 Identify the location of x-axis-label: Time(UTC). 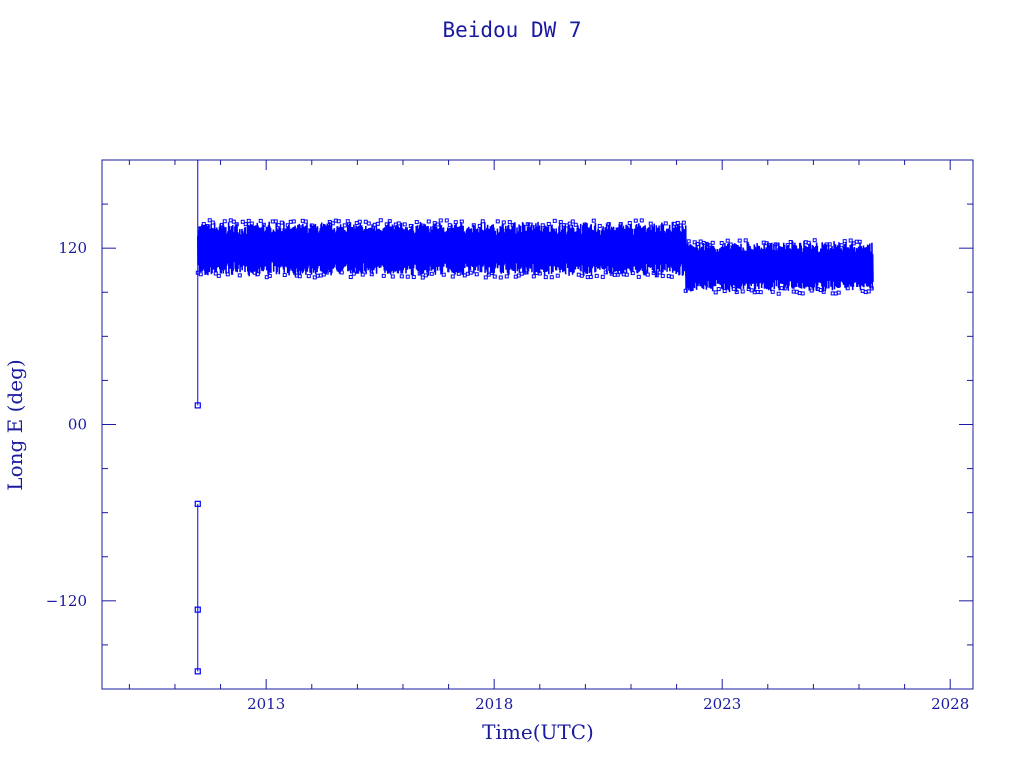
(538, 732).